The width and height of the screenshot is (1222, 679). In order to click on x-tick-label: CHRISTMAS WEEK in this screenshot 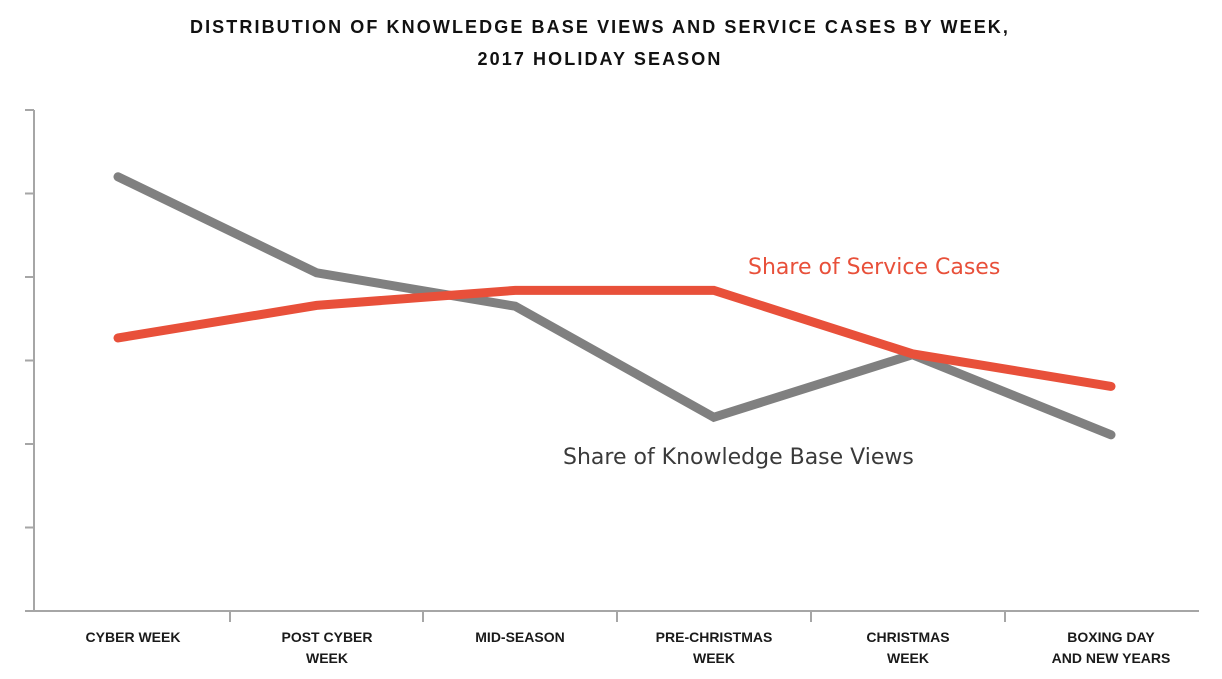, I will do `click(907, 647)`.